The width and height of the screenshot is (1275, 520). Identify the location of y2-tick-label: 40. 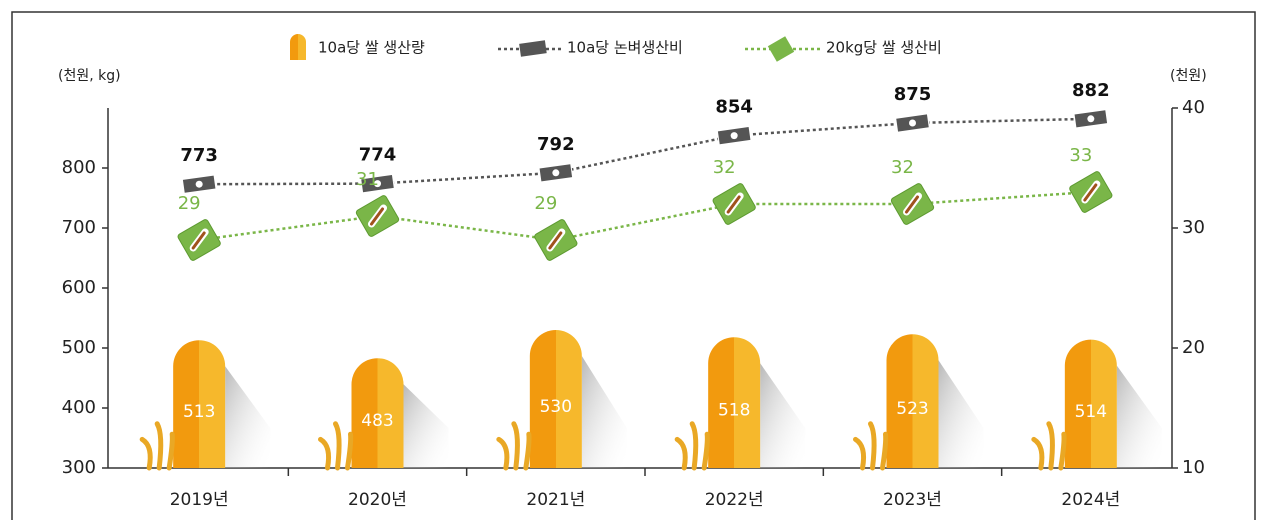
(1193, 107).